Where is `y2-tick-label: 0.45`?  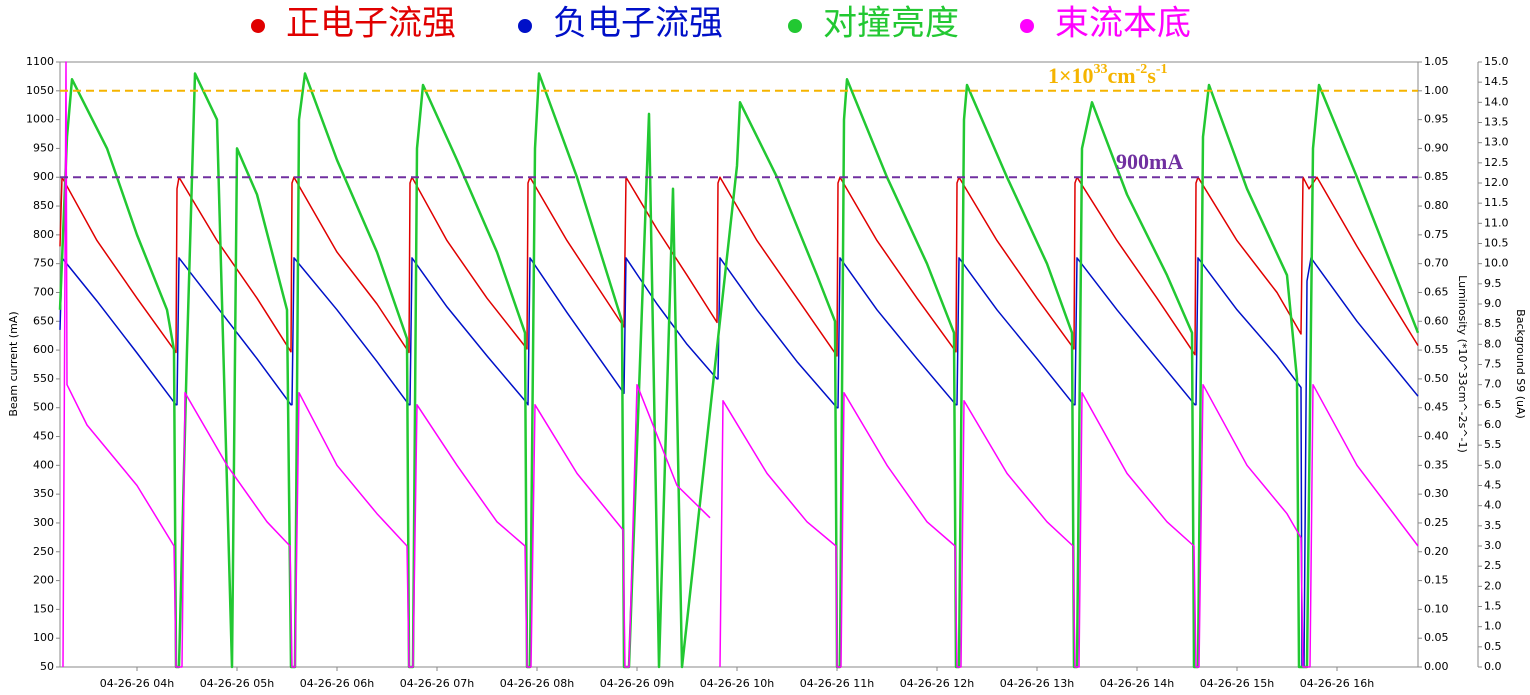 y2-tick-label: 0.45 is located at coordinates (1436, 407).